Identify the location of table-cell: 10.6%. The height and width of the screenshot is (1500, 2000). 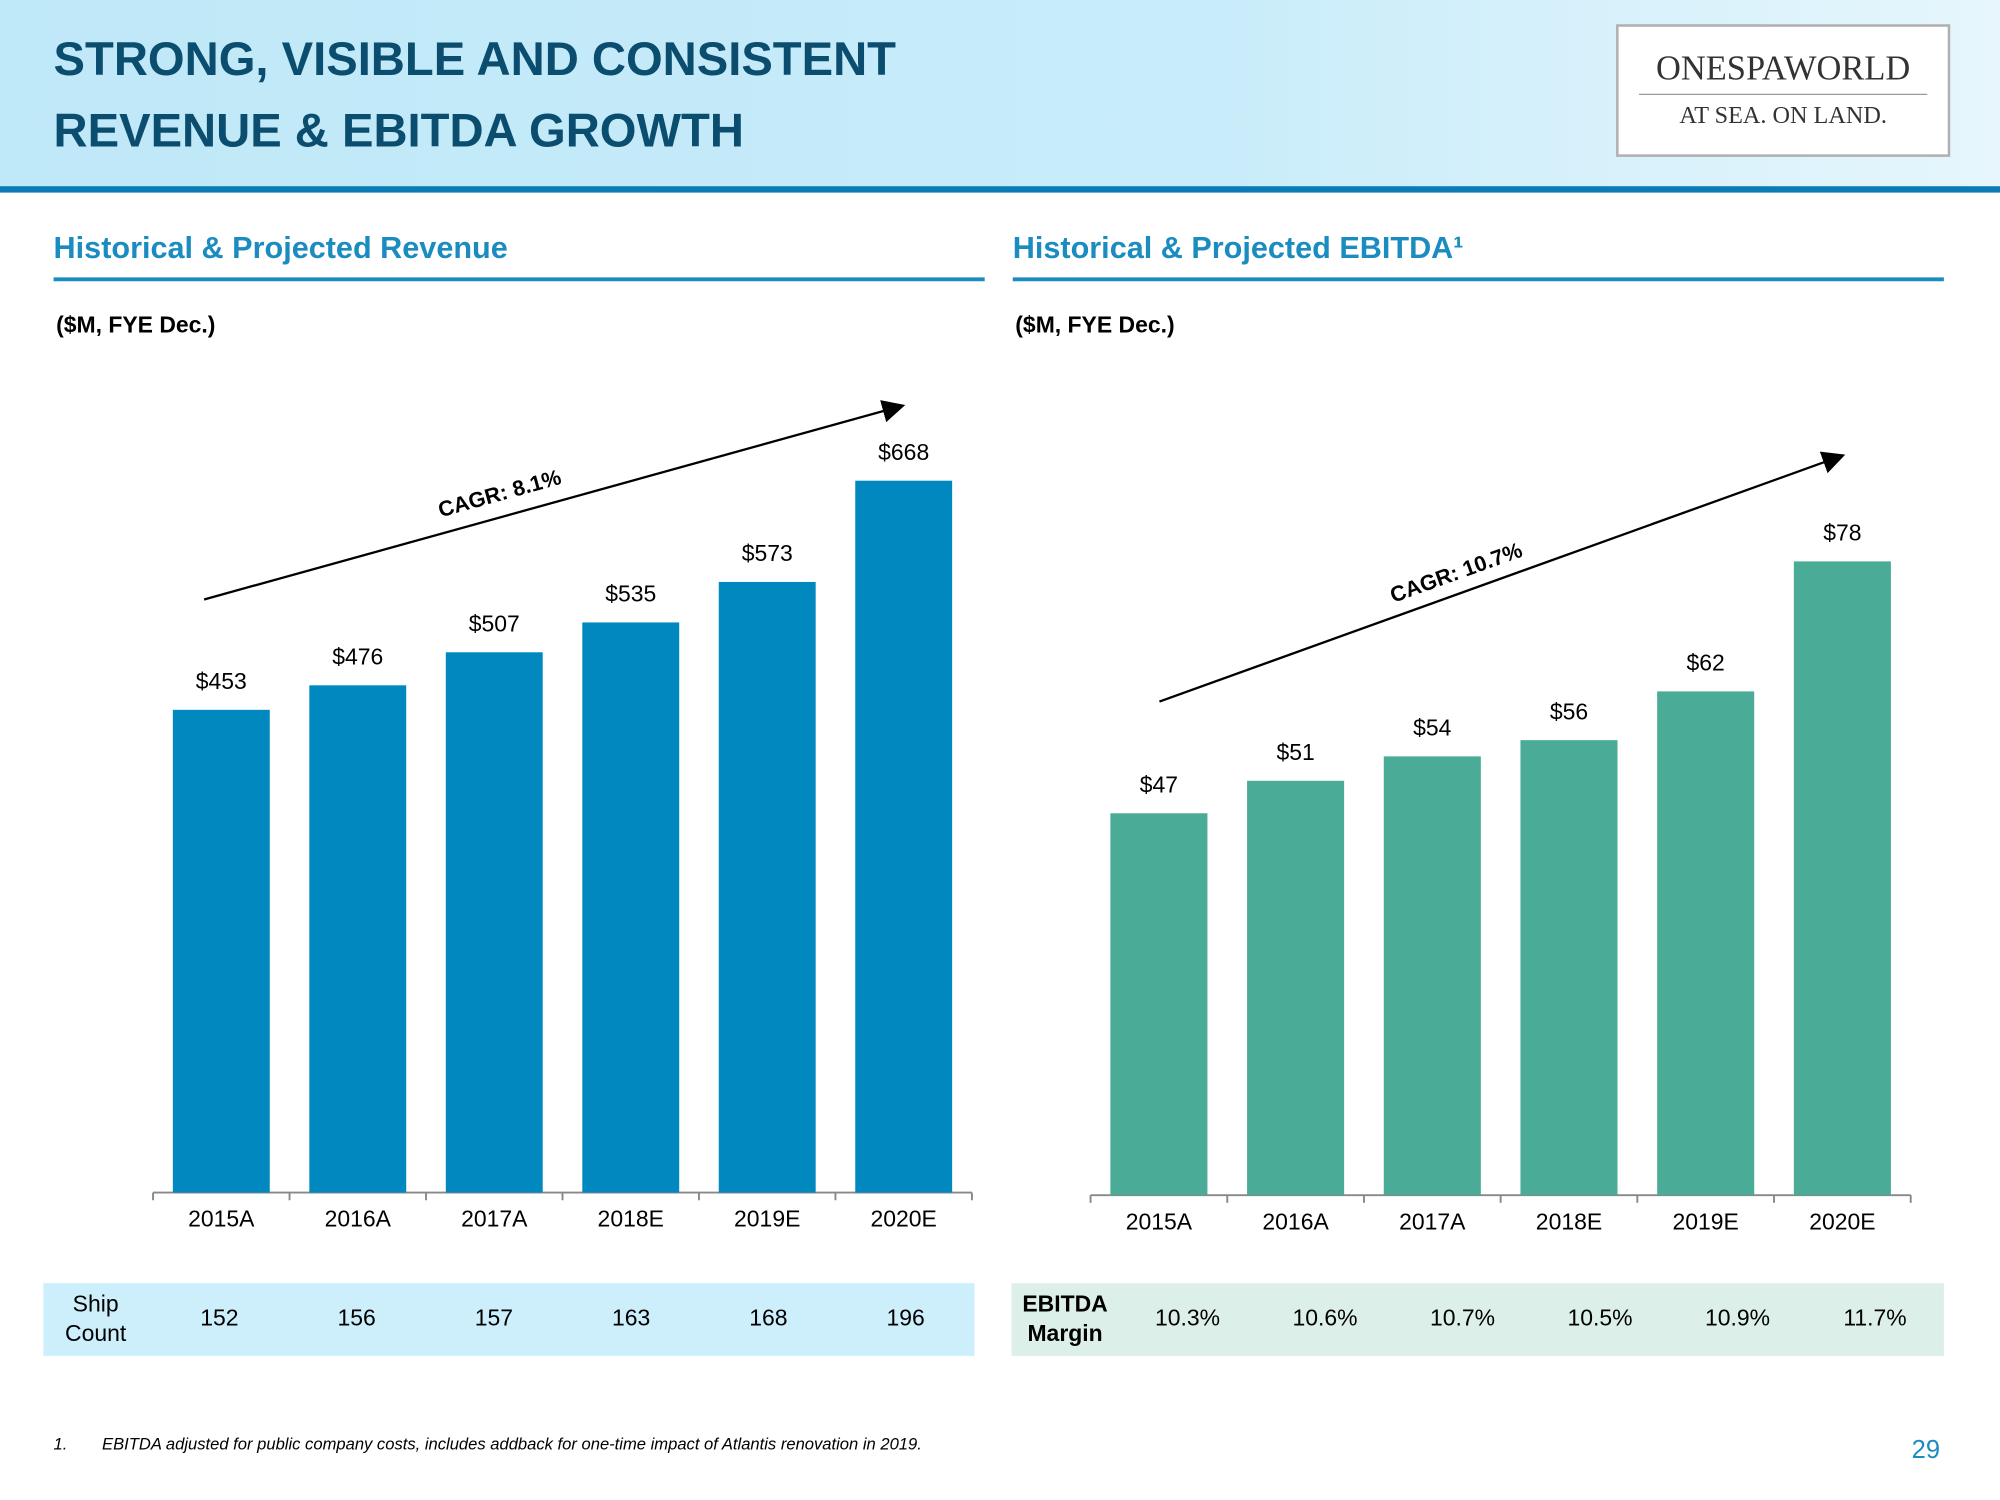
(1324, 1318).